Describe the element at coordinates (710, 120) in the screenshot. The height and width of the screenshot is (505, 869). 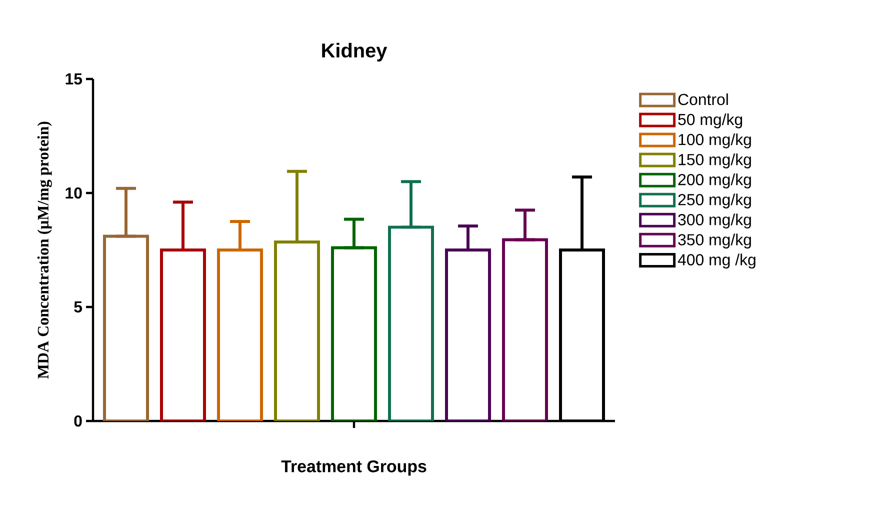
I see `legend-label: 50 mg/kg` at that location.